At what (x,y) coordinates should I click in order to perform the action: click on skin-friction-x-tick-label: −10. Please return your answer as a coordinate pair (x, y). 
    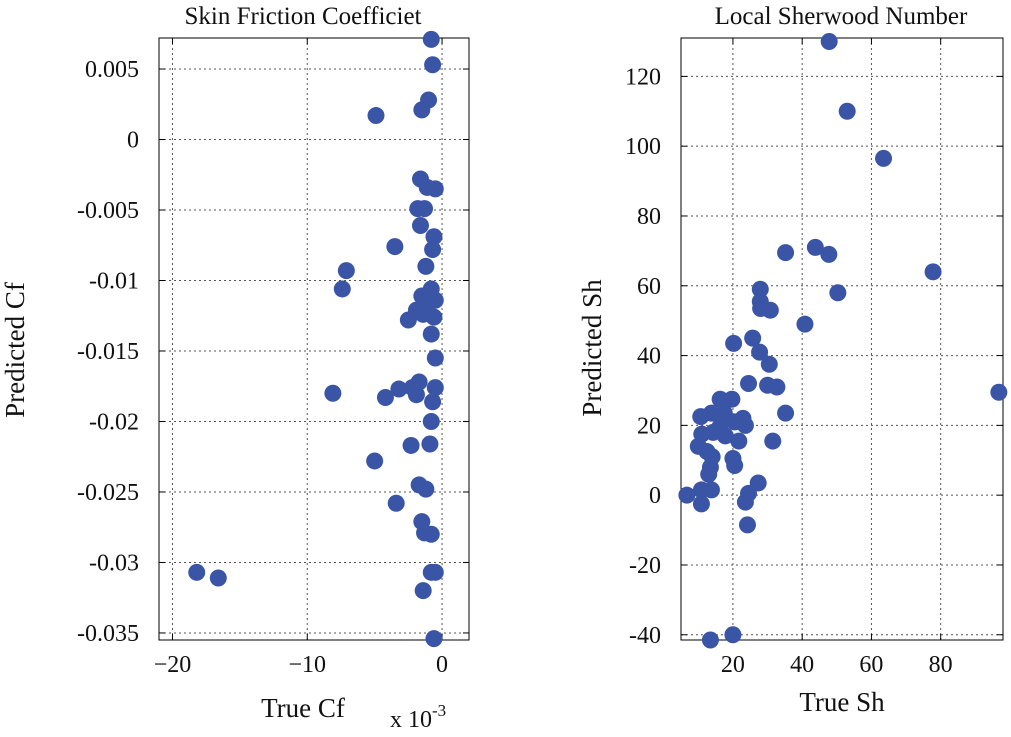
    Looking at the image, I should click on (307, 665).